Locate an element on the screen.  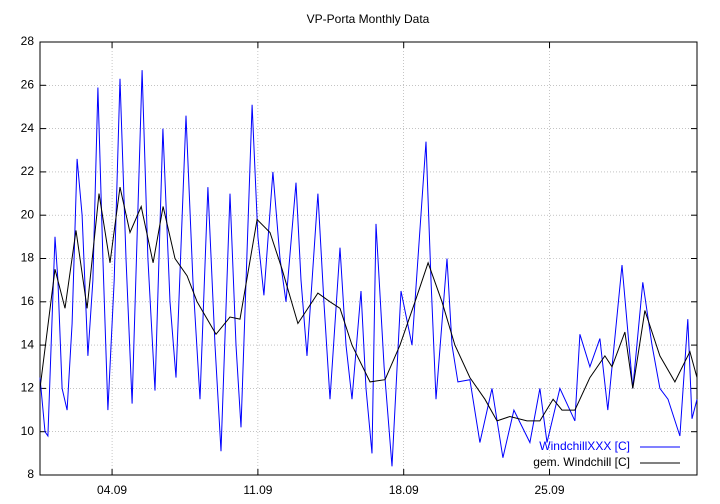
legend-label: WindchillXXX [C] is located at coordinates (584, 446).